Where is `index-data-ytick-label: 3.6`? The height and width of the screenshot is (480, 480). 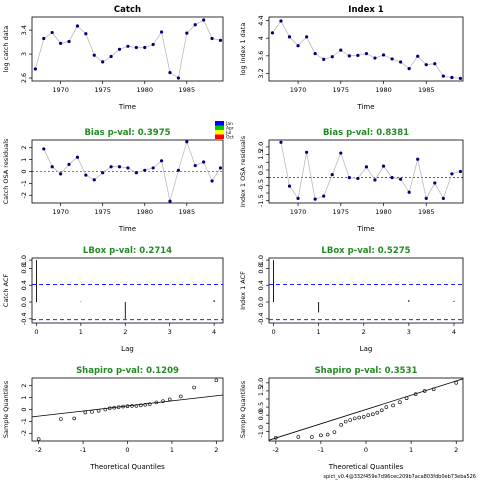
index-data-ytick-label: 3.6 is located at coordinates (261, 56).